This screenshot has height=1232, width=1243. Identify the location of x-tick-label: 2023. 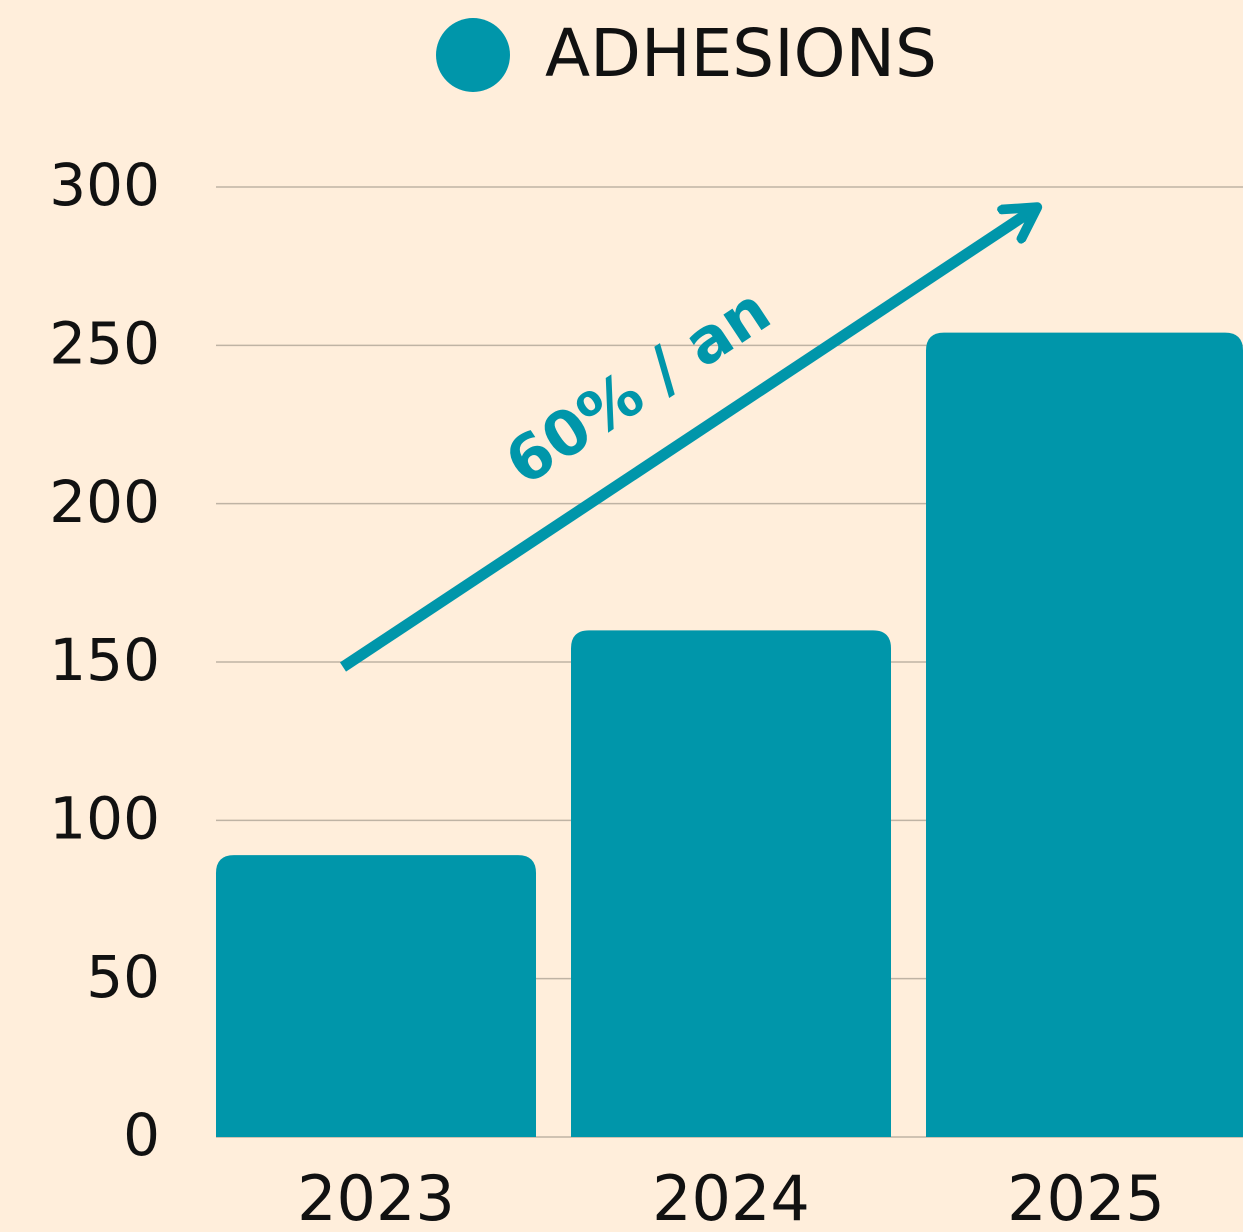
(376, 1197).